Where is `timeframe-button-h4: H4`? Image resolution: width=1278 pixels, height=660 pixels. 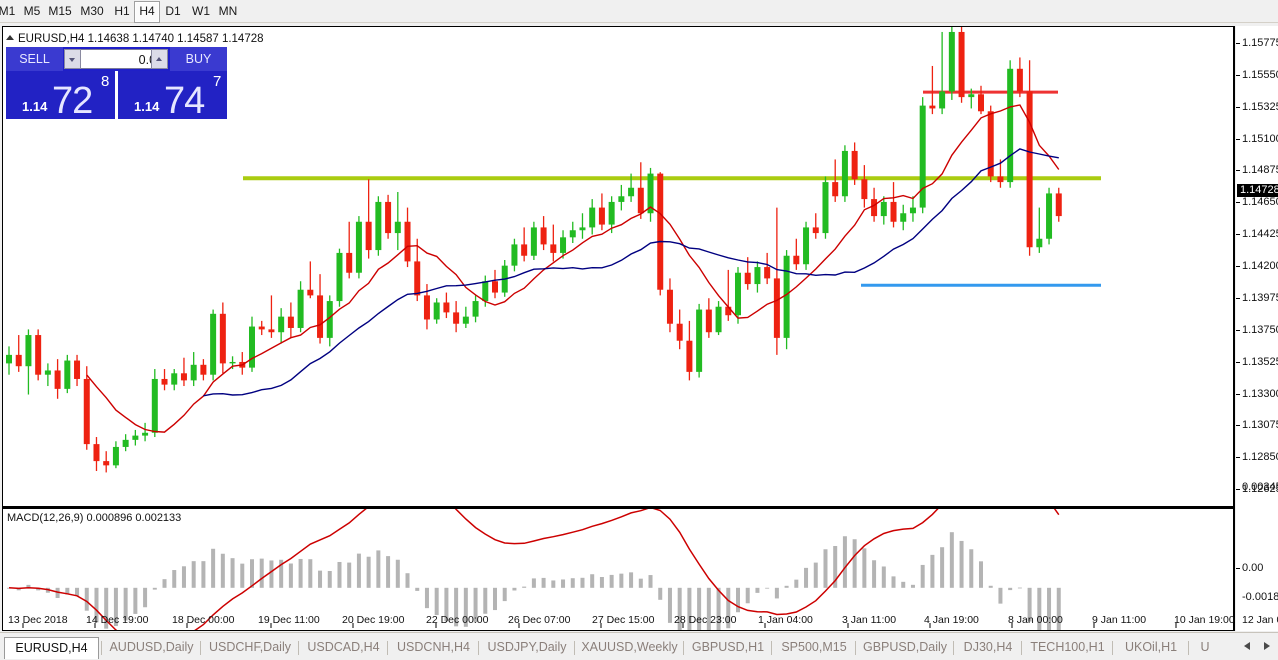
timeframe-button-h4: H4 is located at coordinates (147, 12).